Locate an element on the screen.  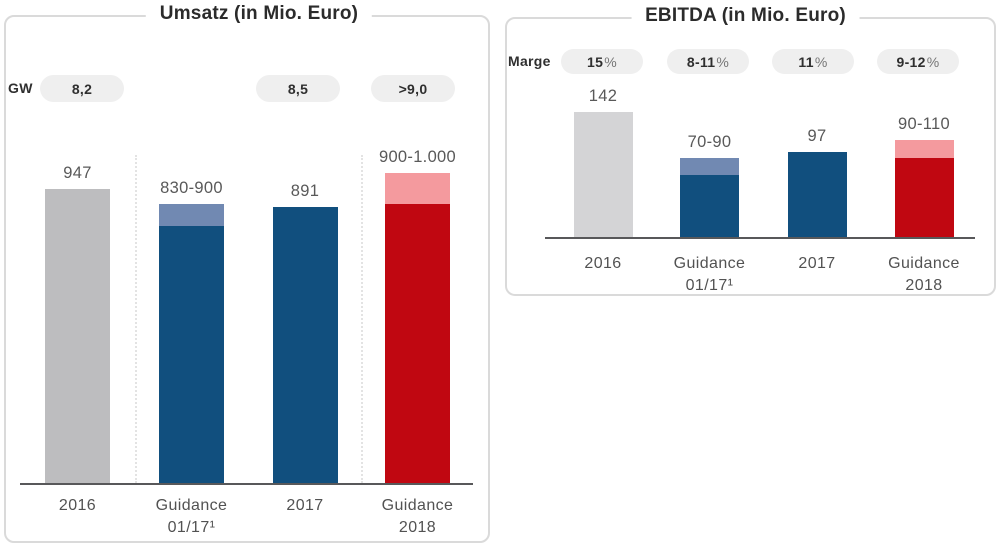
badge-value: 9-12 is located at coordinates (911, 61).